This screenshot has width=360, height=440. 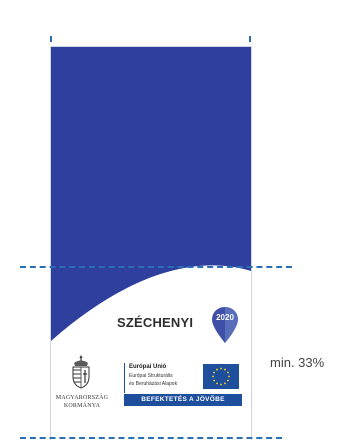 I want to click on one-third-guide, so click(x=156, y=267).